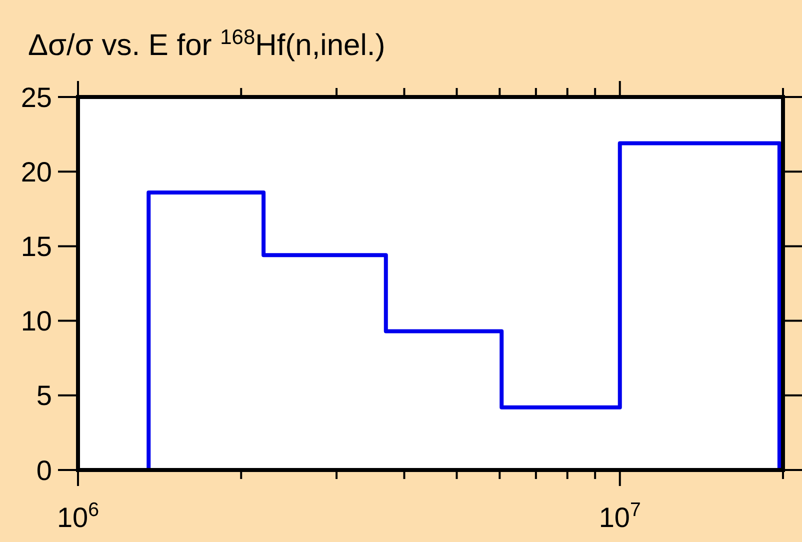  I want to click on y-tick-label: 5, so click(44, 396).